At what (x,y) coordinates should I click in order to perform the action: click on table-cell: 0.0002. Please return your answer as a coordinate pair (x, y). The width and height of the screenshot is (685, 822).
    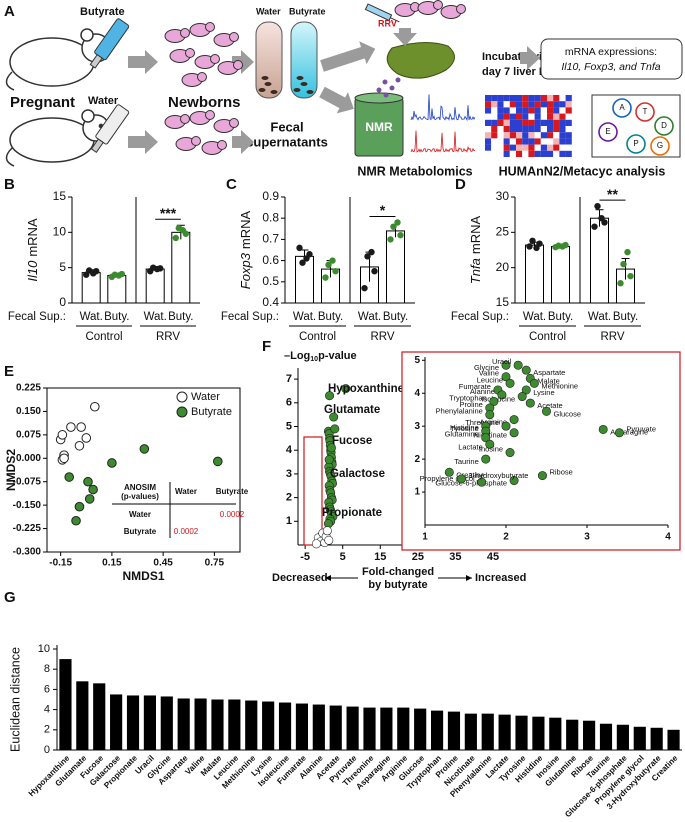
    Looking at the image, I should click on (186, 531).